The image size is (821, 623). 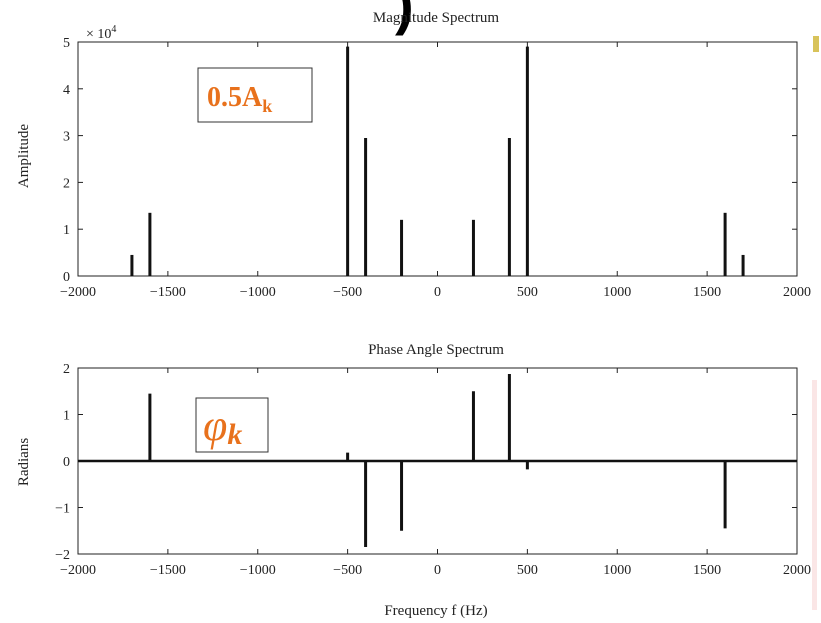 What do you see at coordinates (347, 292) in the screenshot?
I see `magnitude-x-tick-label: −500` at bounding box center [347, 292].